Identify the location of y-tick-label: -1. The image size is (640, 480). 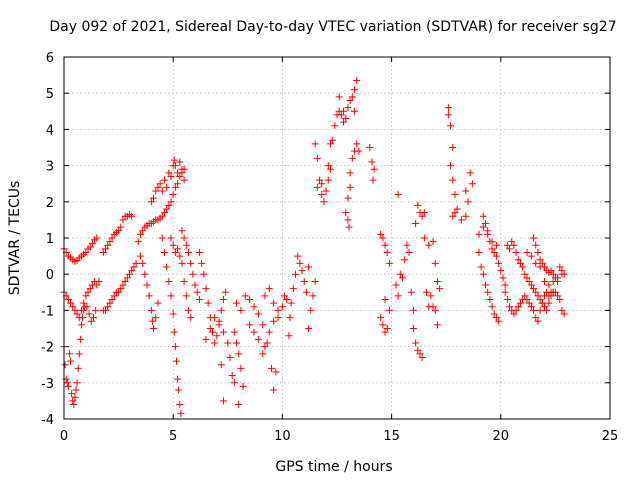
(47, 311).